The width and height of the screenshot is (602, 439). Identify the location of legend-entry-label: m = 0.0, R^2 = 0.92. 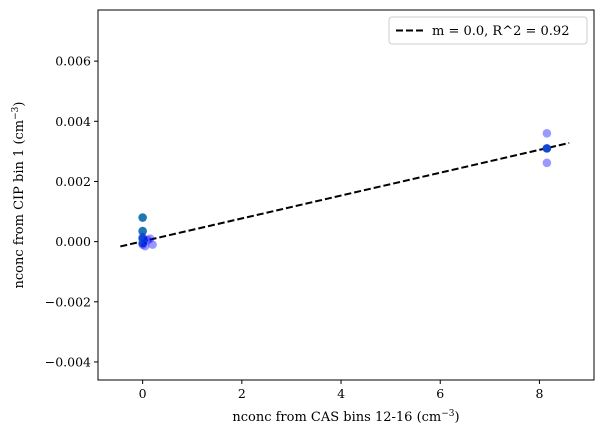
(500, 31).